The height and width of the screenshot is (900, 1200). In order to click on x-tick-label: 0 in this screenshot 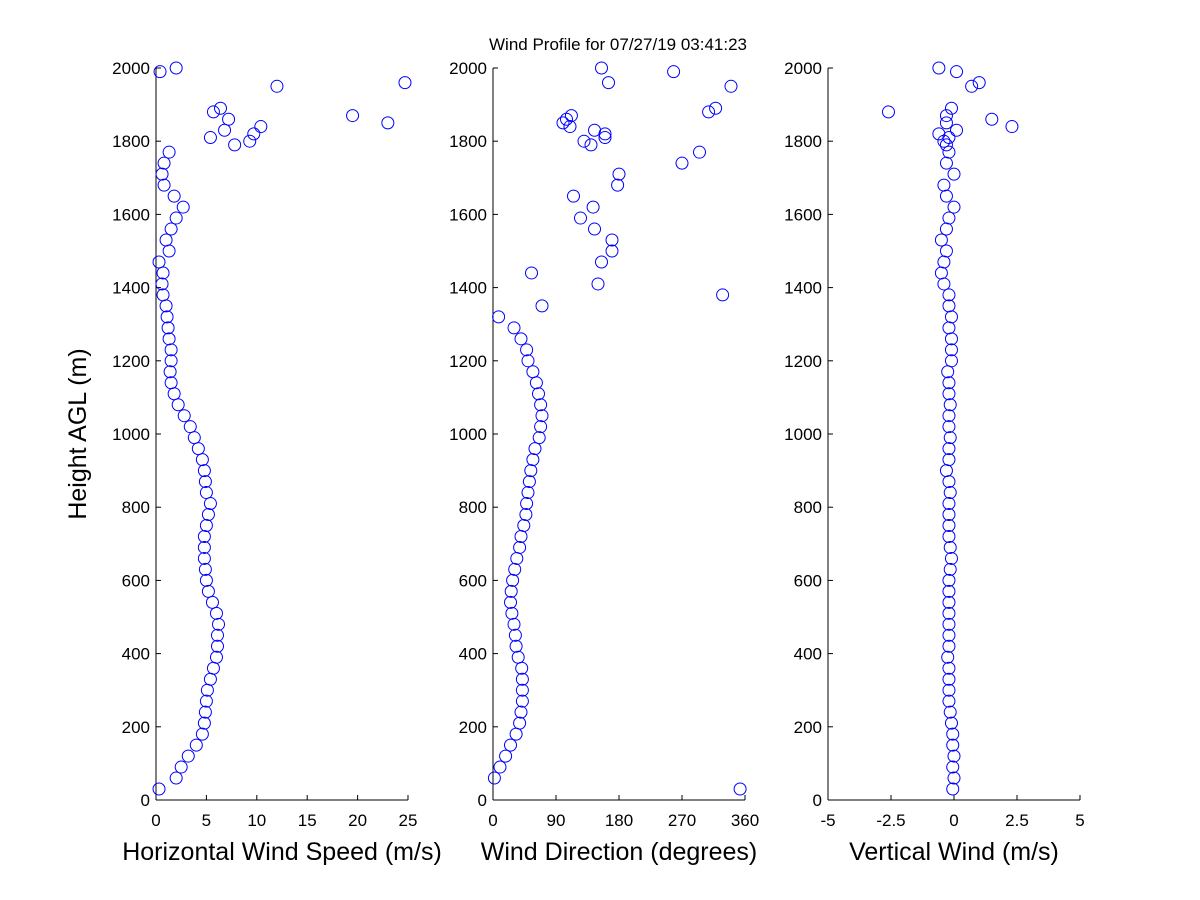, I will do `click(155, 820)`.